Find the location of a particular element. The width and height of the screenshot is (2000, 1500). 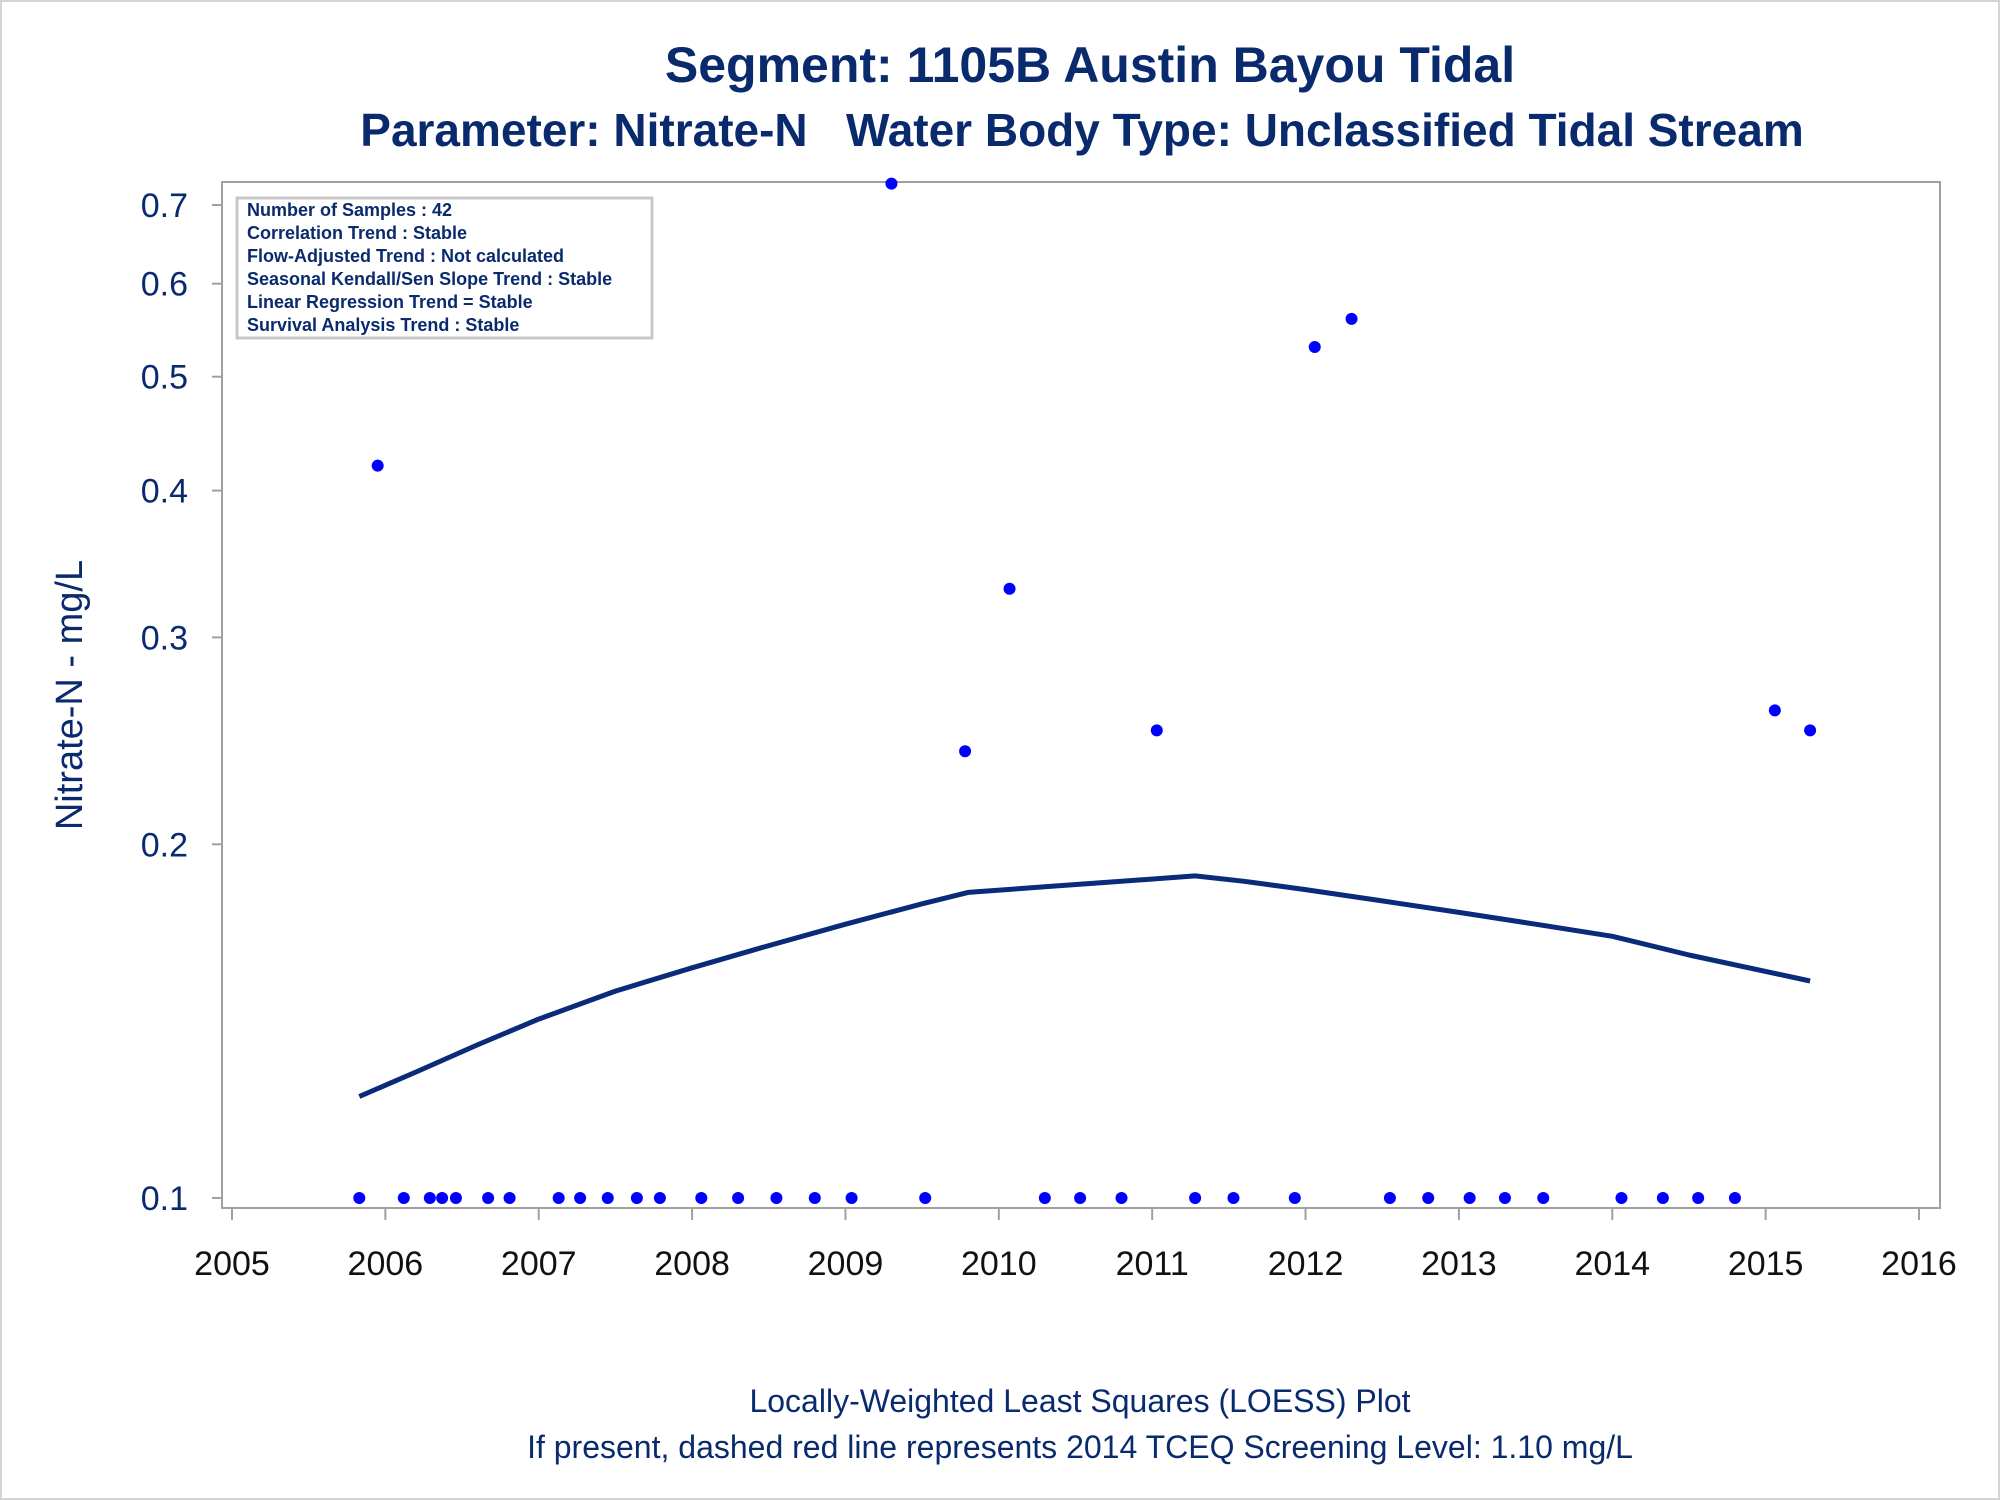

x-tick-label: 2009 is located at coordinates (846, 1264).